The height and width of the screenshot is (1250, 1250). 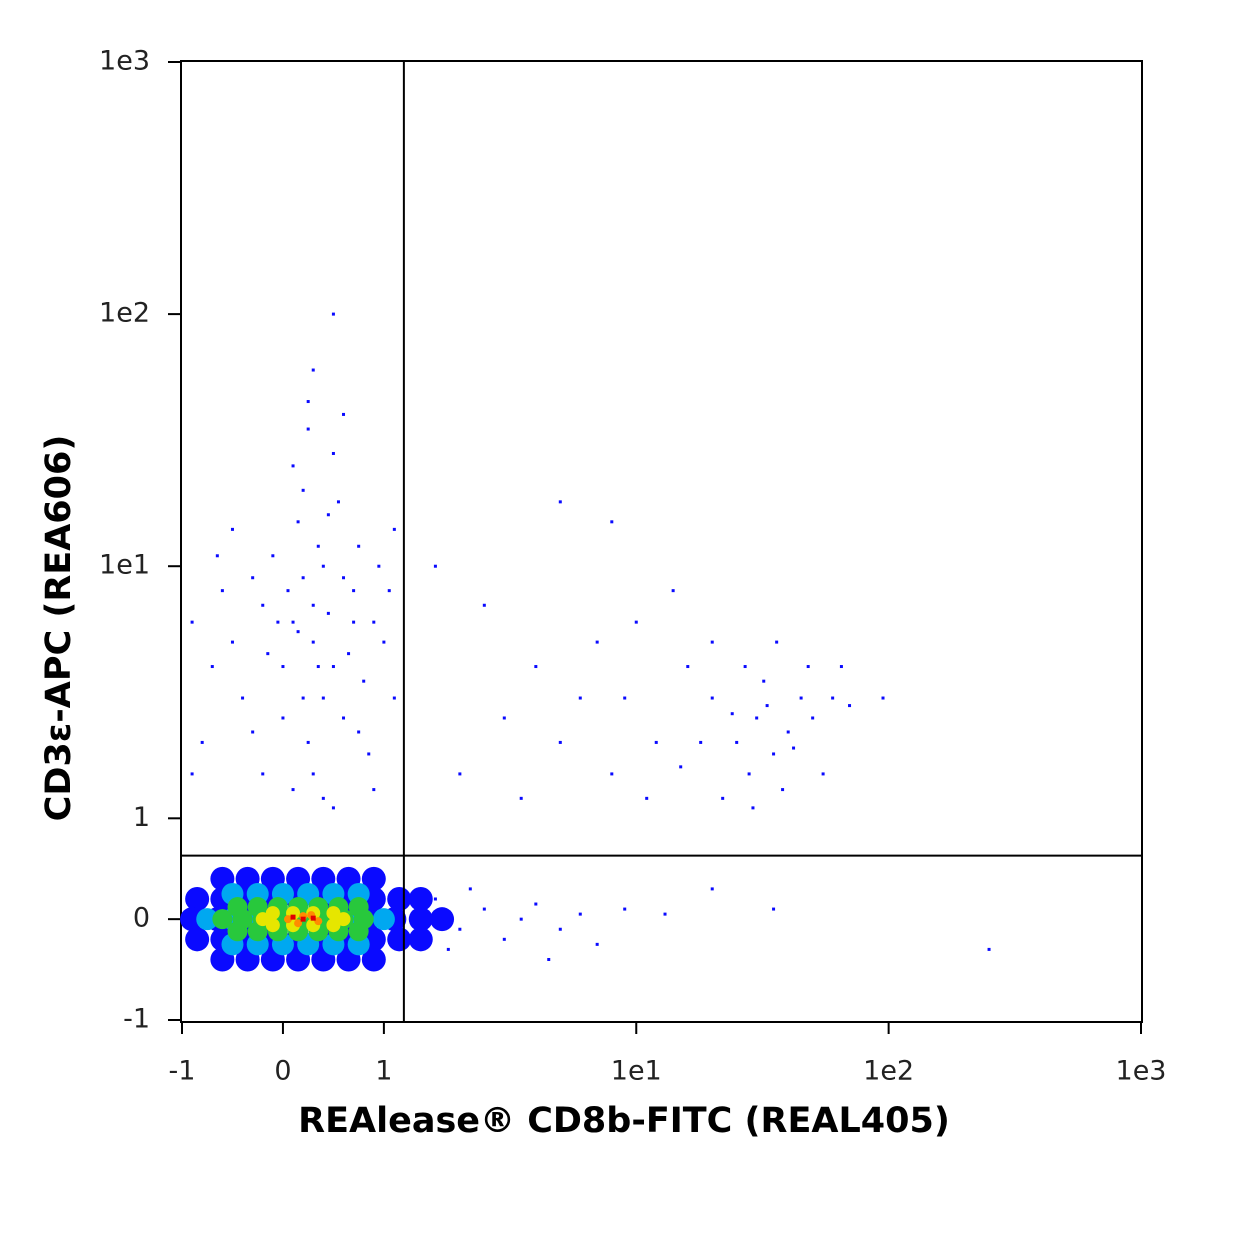 What do you see at coordinates (141, 918) in the screenshot?
I see `y-tick-label: 0` at bounding box center [141, 918].